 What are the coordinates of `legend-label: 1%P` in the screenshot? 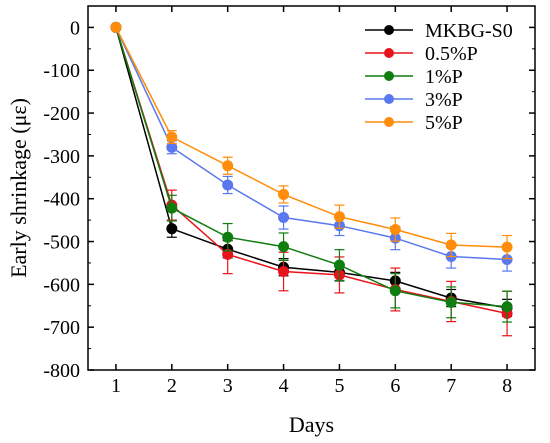 It's located at (444, 77).